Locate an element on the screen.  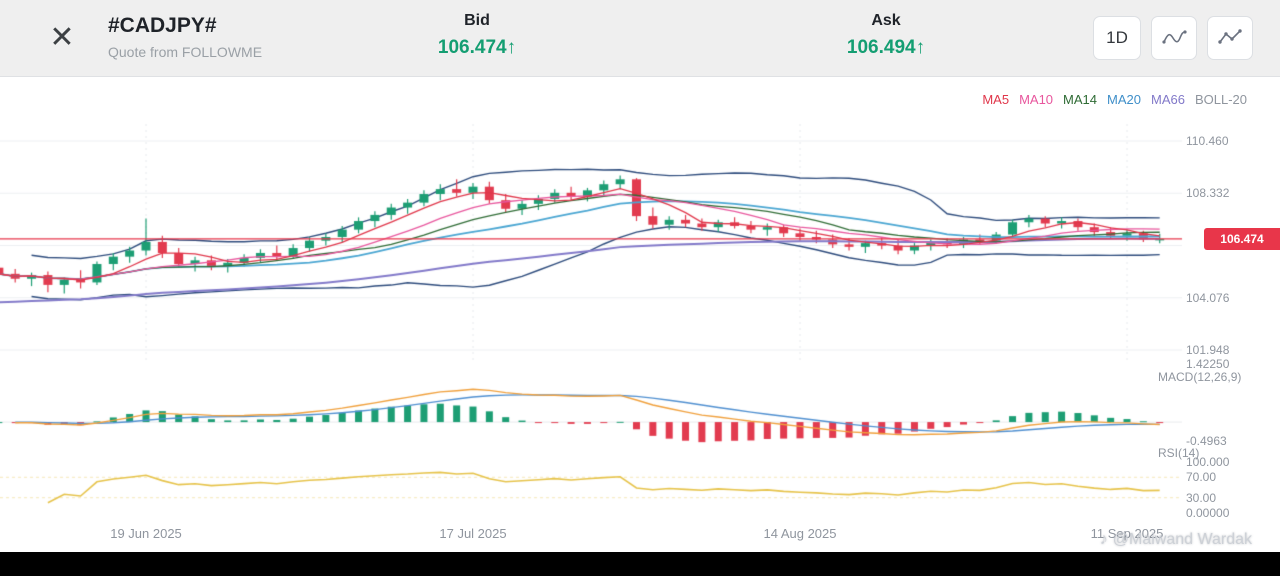
symbol-title: #CADJPY# is located at coordinates (162, 25).